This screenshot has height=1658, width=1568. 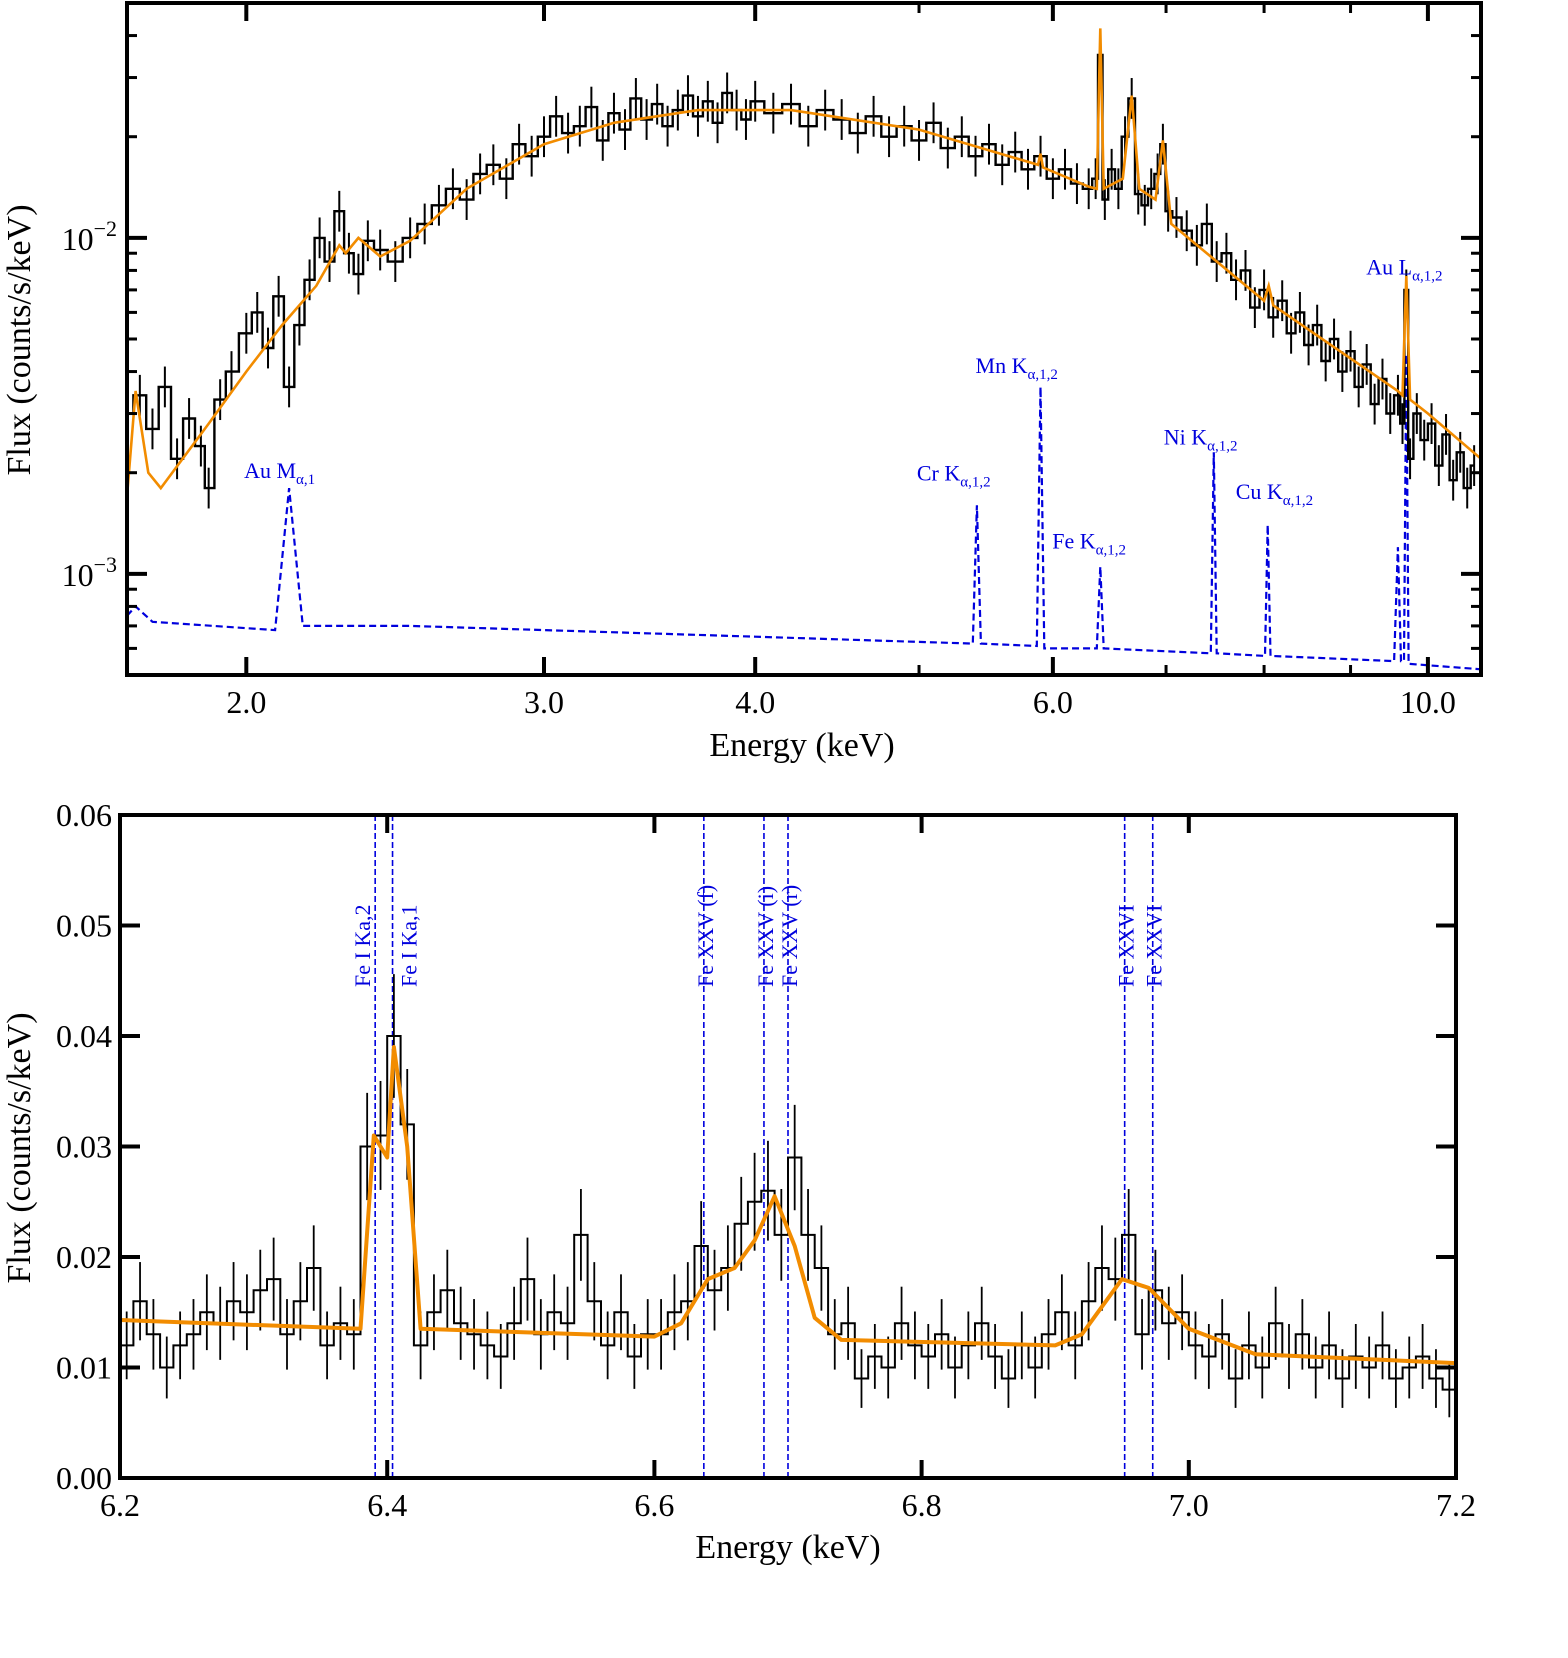 I want to click on annotation-element: Au M, so click(x=270, y=470).